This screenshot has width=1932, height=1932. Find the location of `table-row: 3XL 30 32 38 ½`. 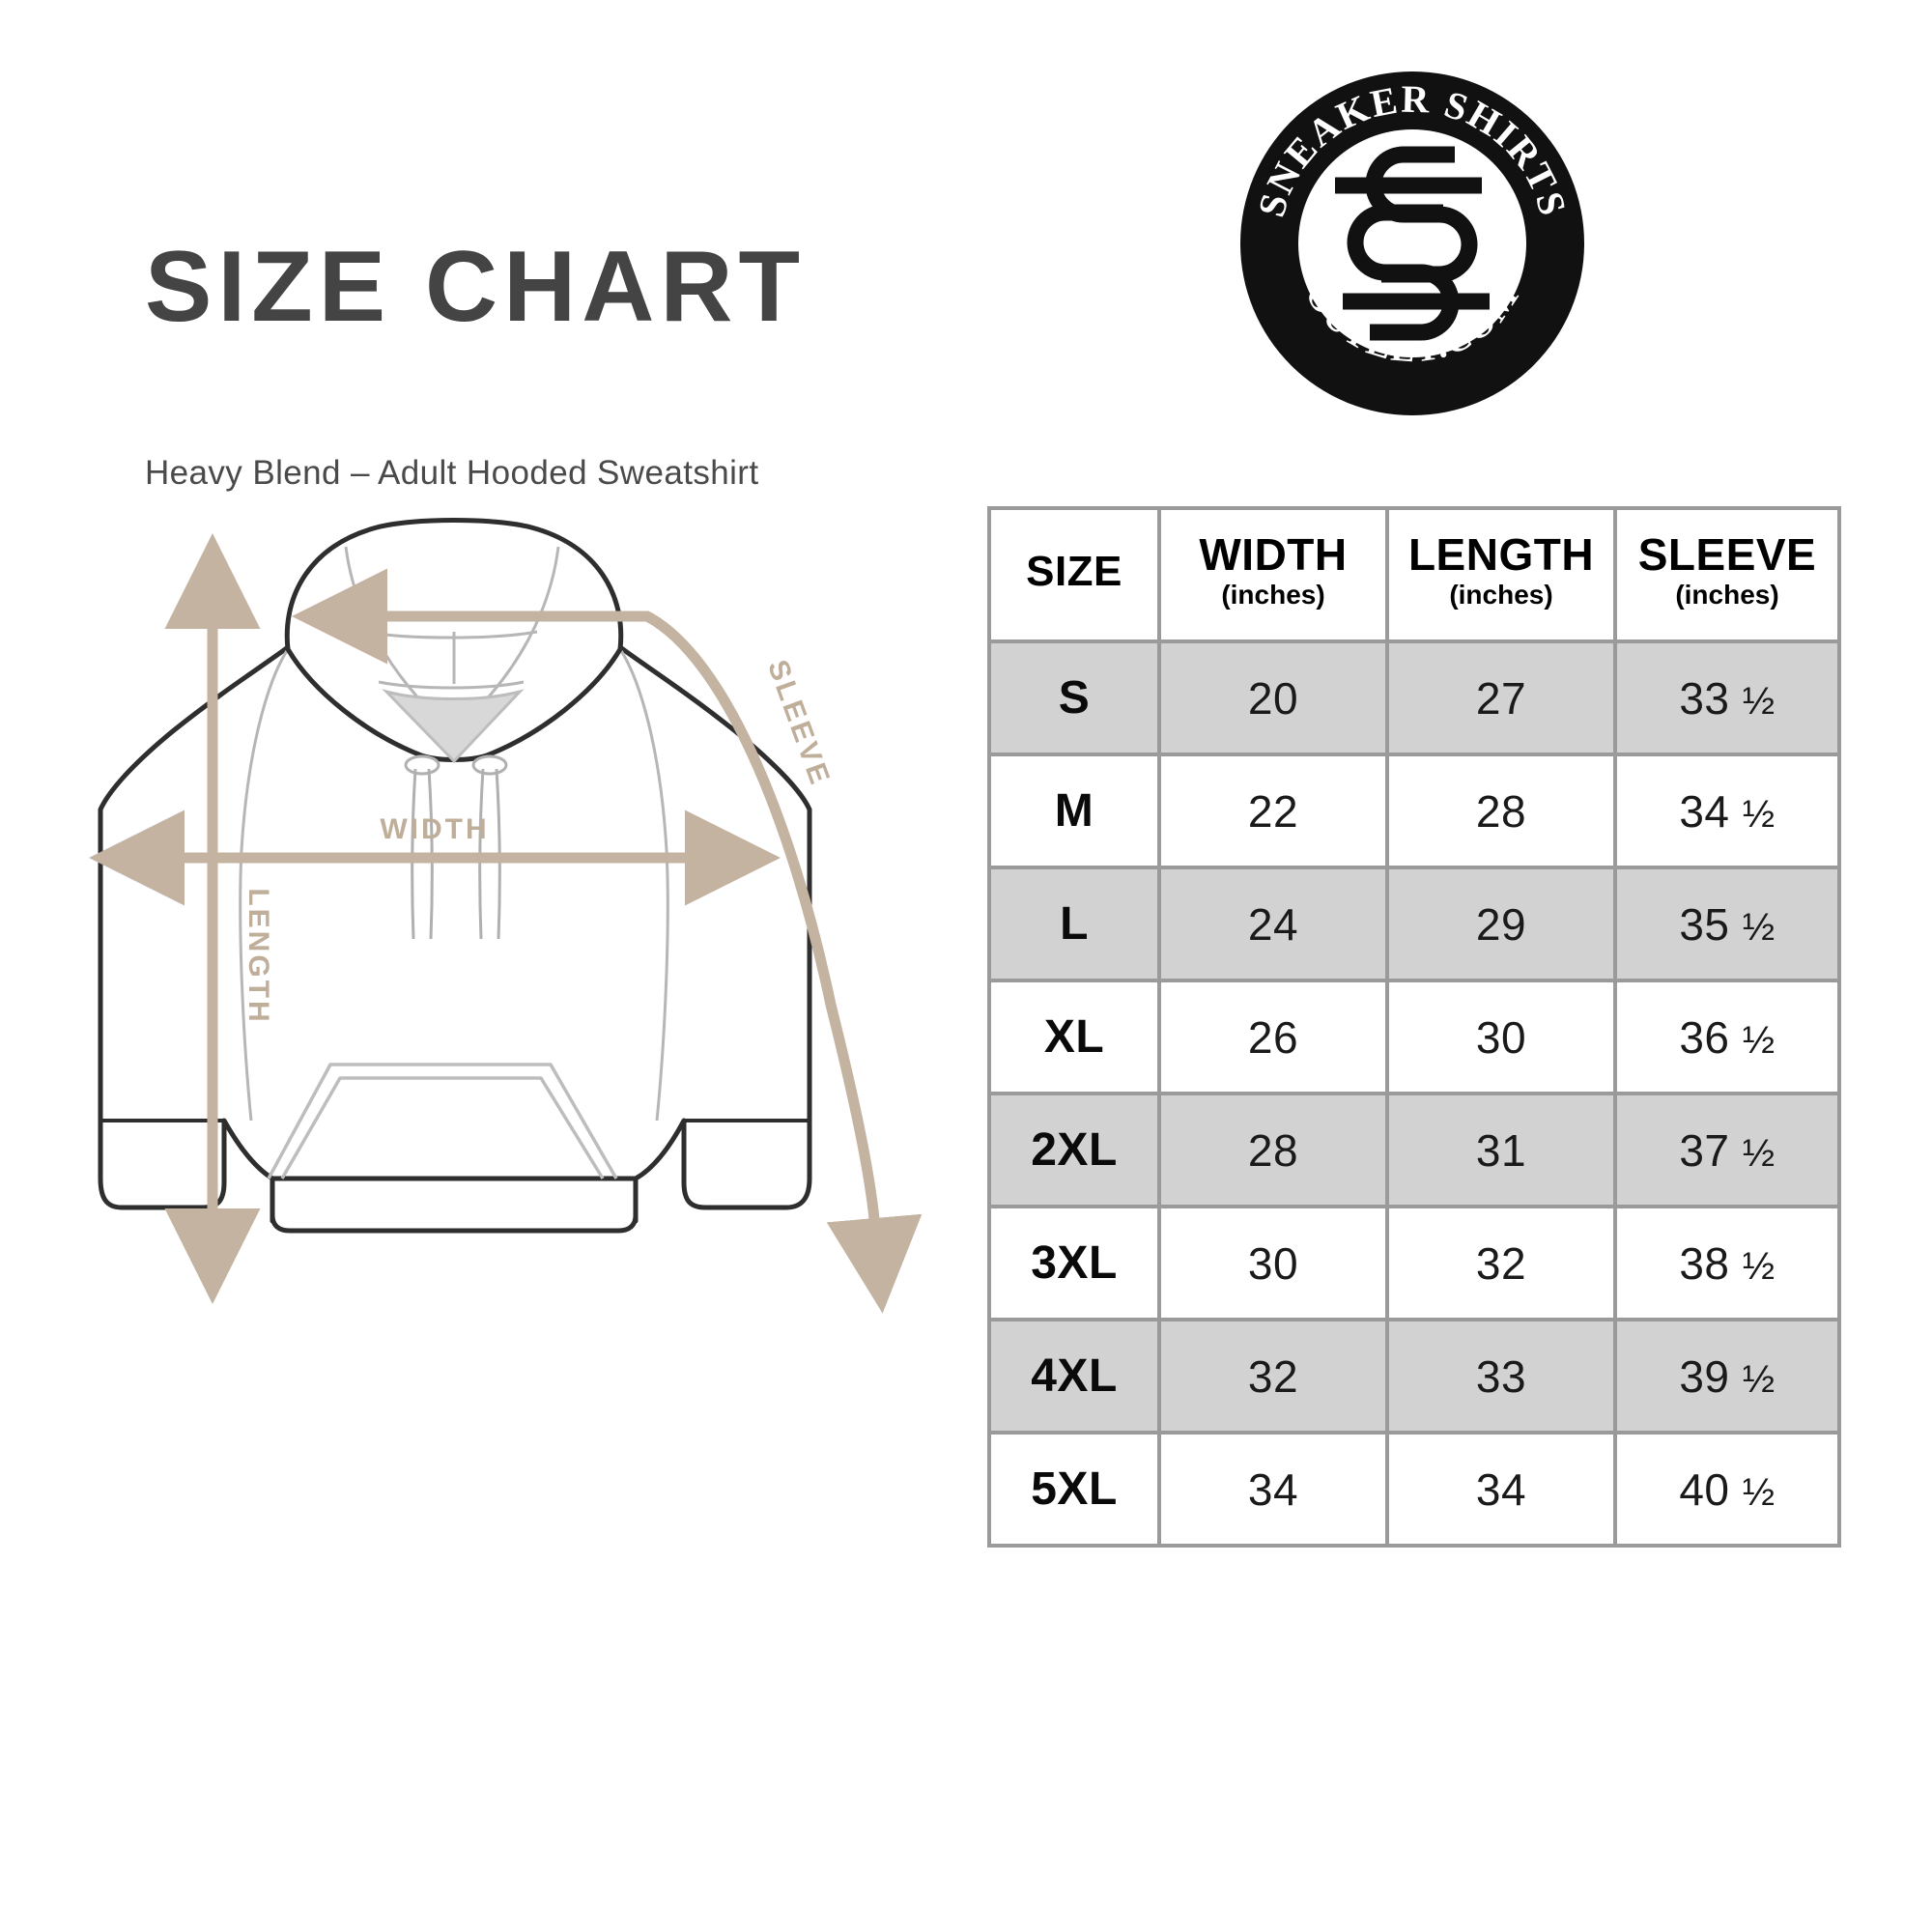

table-row: 3XL 30 32 38 ½ is located at coordinates (1414, 1263).